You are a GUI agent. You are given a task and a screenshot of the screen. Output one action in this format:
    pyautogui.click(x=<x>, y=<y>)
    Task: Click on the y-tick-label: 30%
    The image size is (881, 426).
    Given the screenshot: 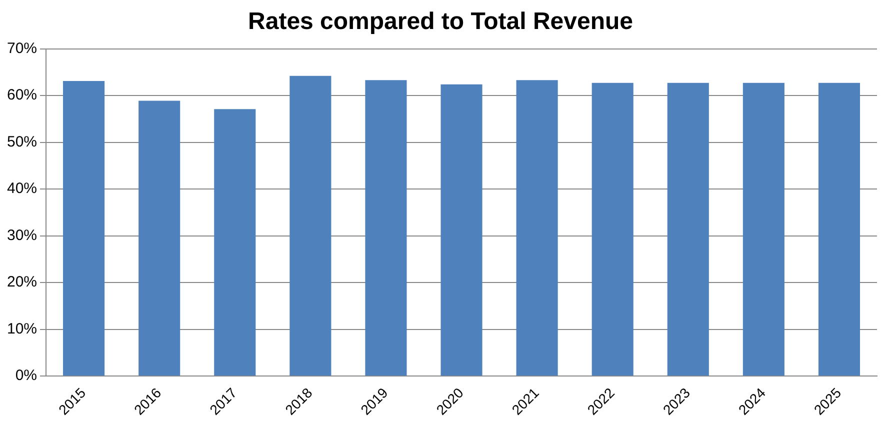 What is the action you would take?
    pyautogui.click(x=22, y=235)
    